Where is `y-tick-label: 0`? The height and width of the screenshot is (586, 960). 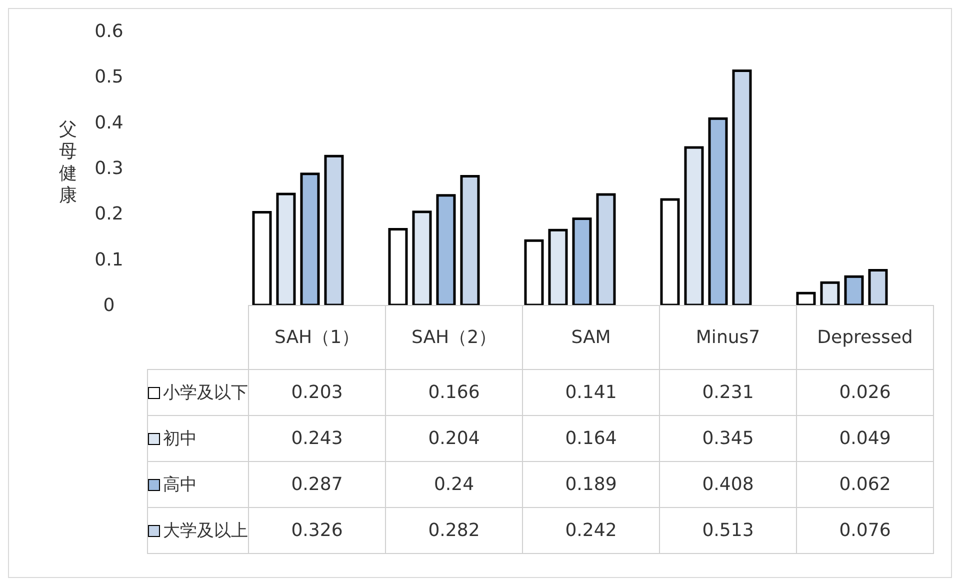
y-tick-label: 0 is located at coordinates (109, 305).